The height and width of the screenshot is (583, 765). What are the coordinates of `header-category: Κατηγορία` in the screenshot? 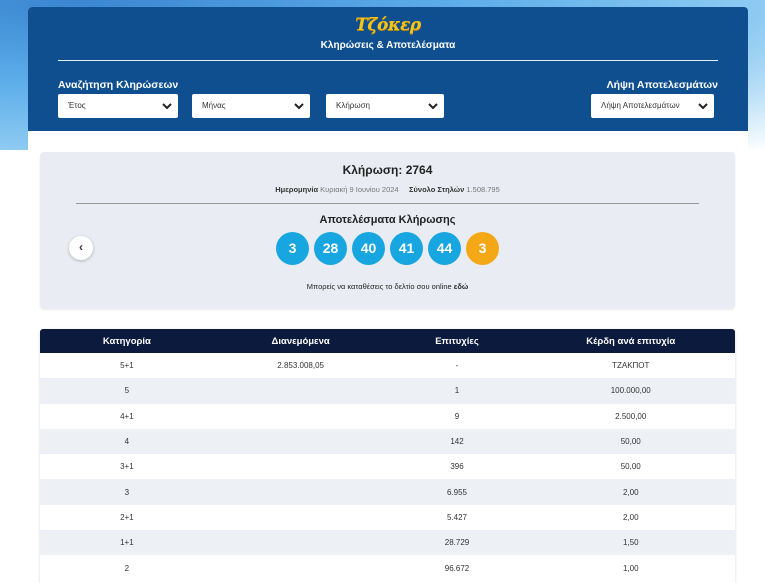 It's located at (126, 341).